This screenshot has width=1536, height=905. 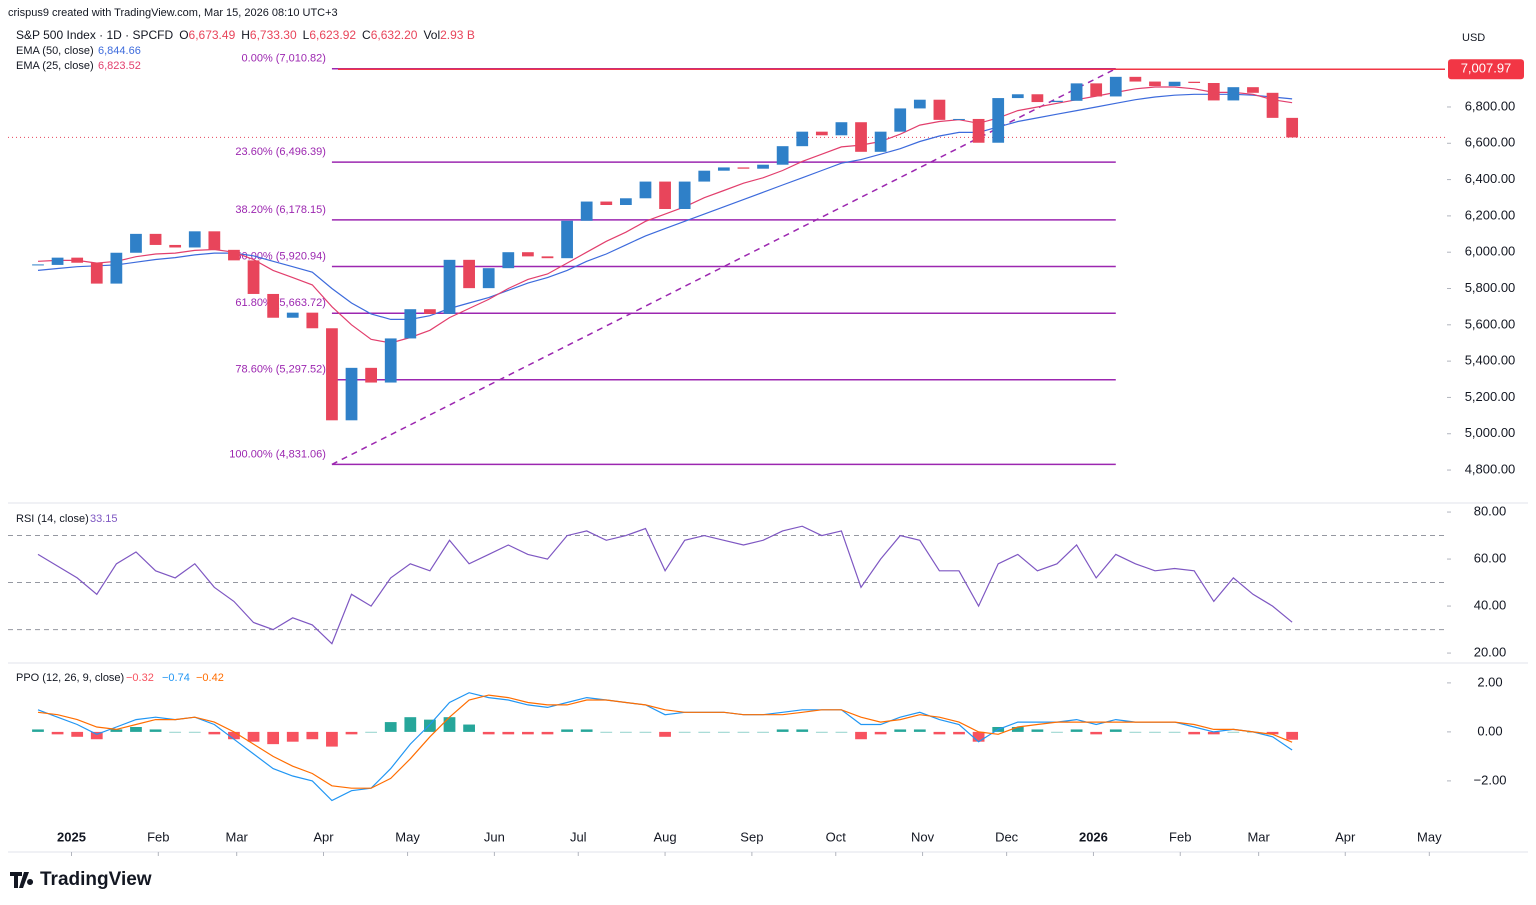 What do you see at coordinates (1180, 836) in the screenshot?
I see `x-tick-label: Feb` at bounding box center [1180, 836].